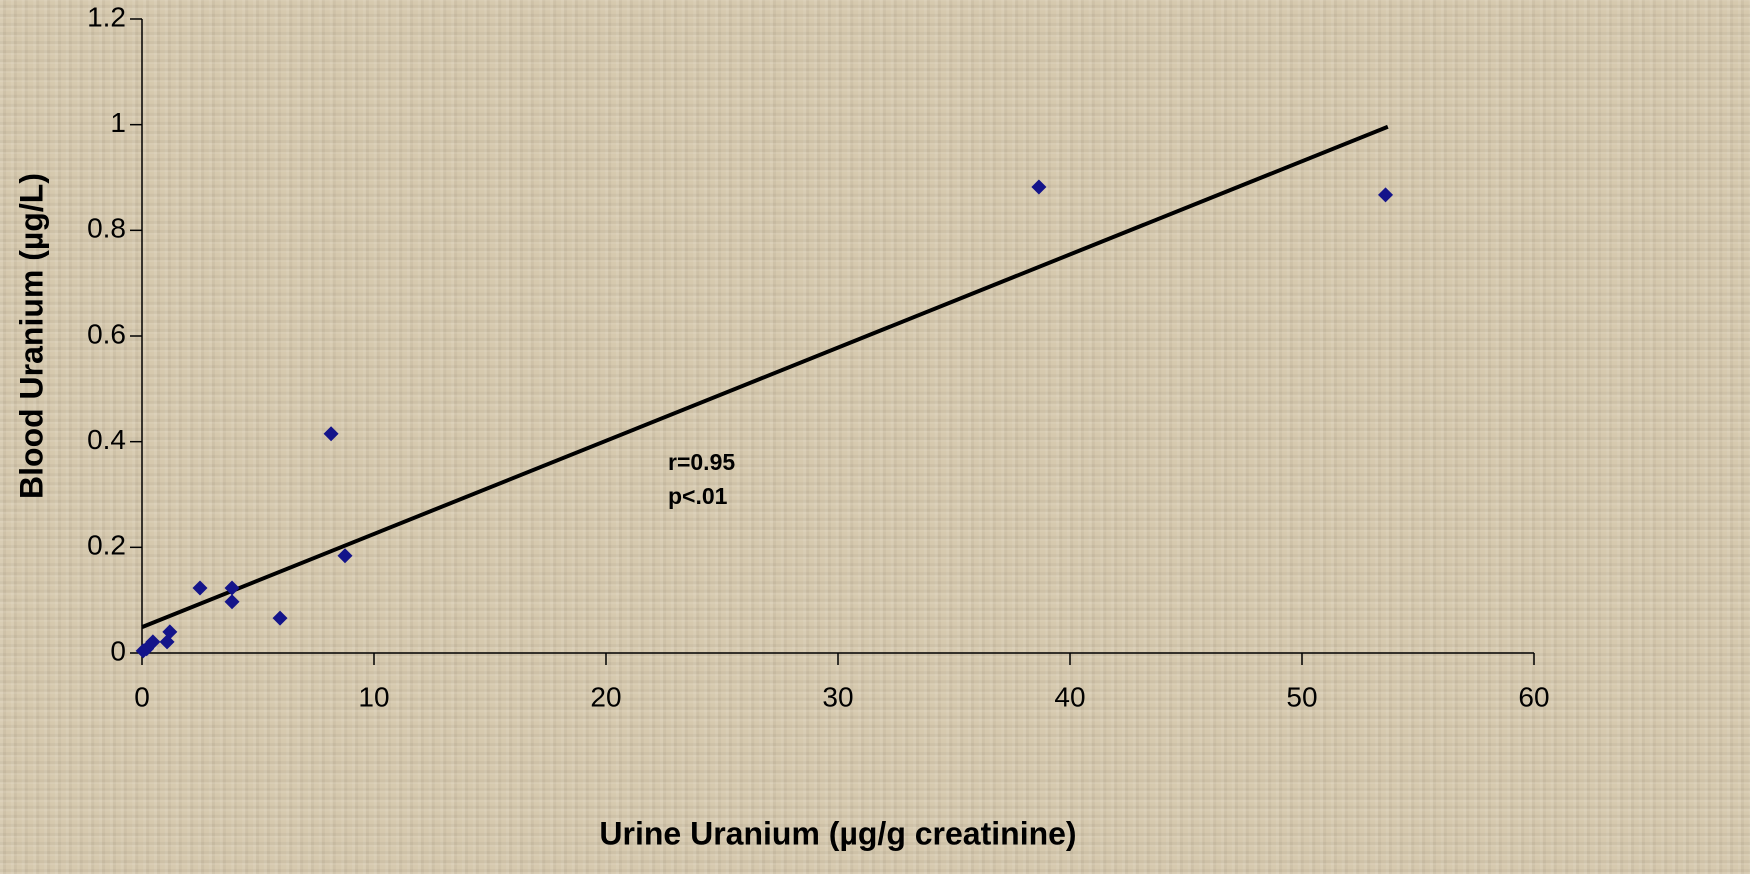 The image size is (1750, 874). Describe the element at coordinates (106, 333) in the screenshot. I see `y-tick-label: 0.6` at that location.